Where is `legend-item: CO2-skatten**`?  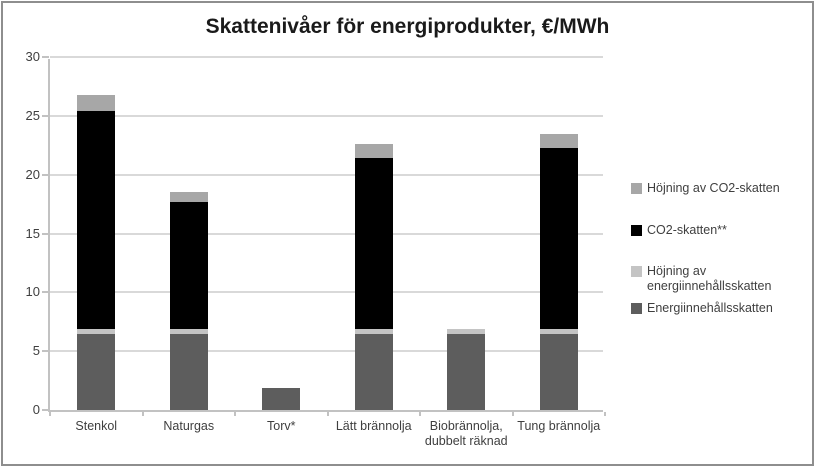 legend-item: CO2-skatten** is located at coordinates (721, 230).